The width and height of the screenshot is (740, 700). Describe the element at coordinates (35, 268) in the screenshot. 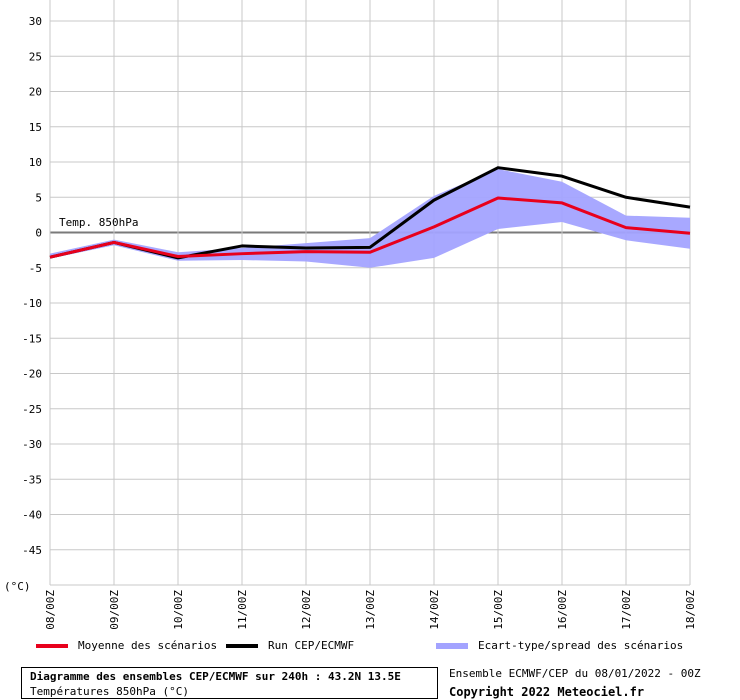

I see `y-tick-label: -5` at that location.